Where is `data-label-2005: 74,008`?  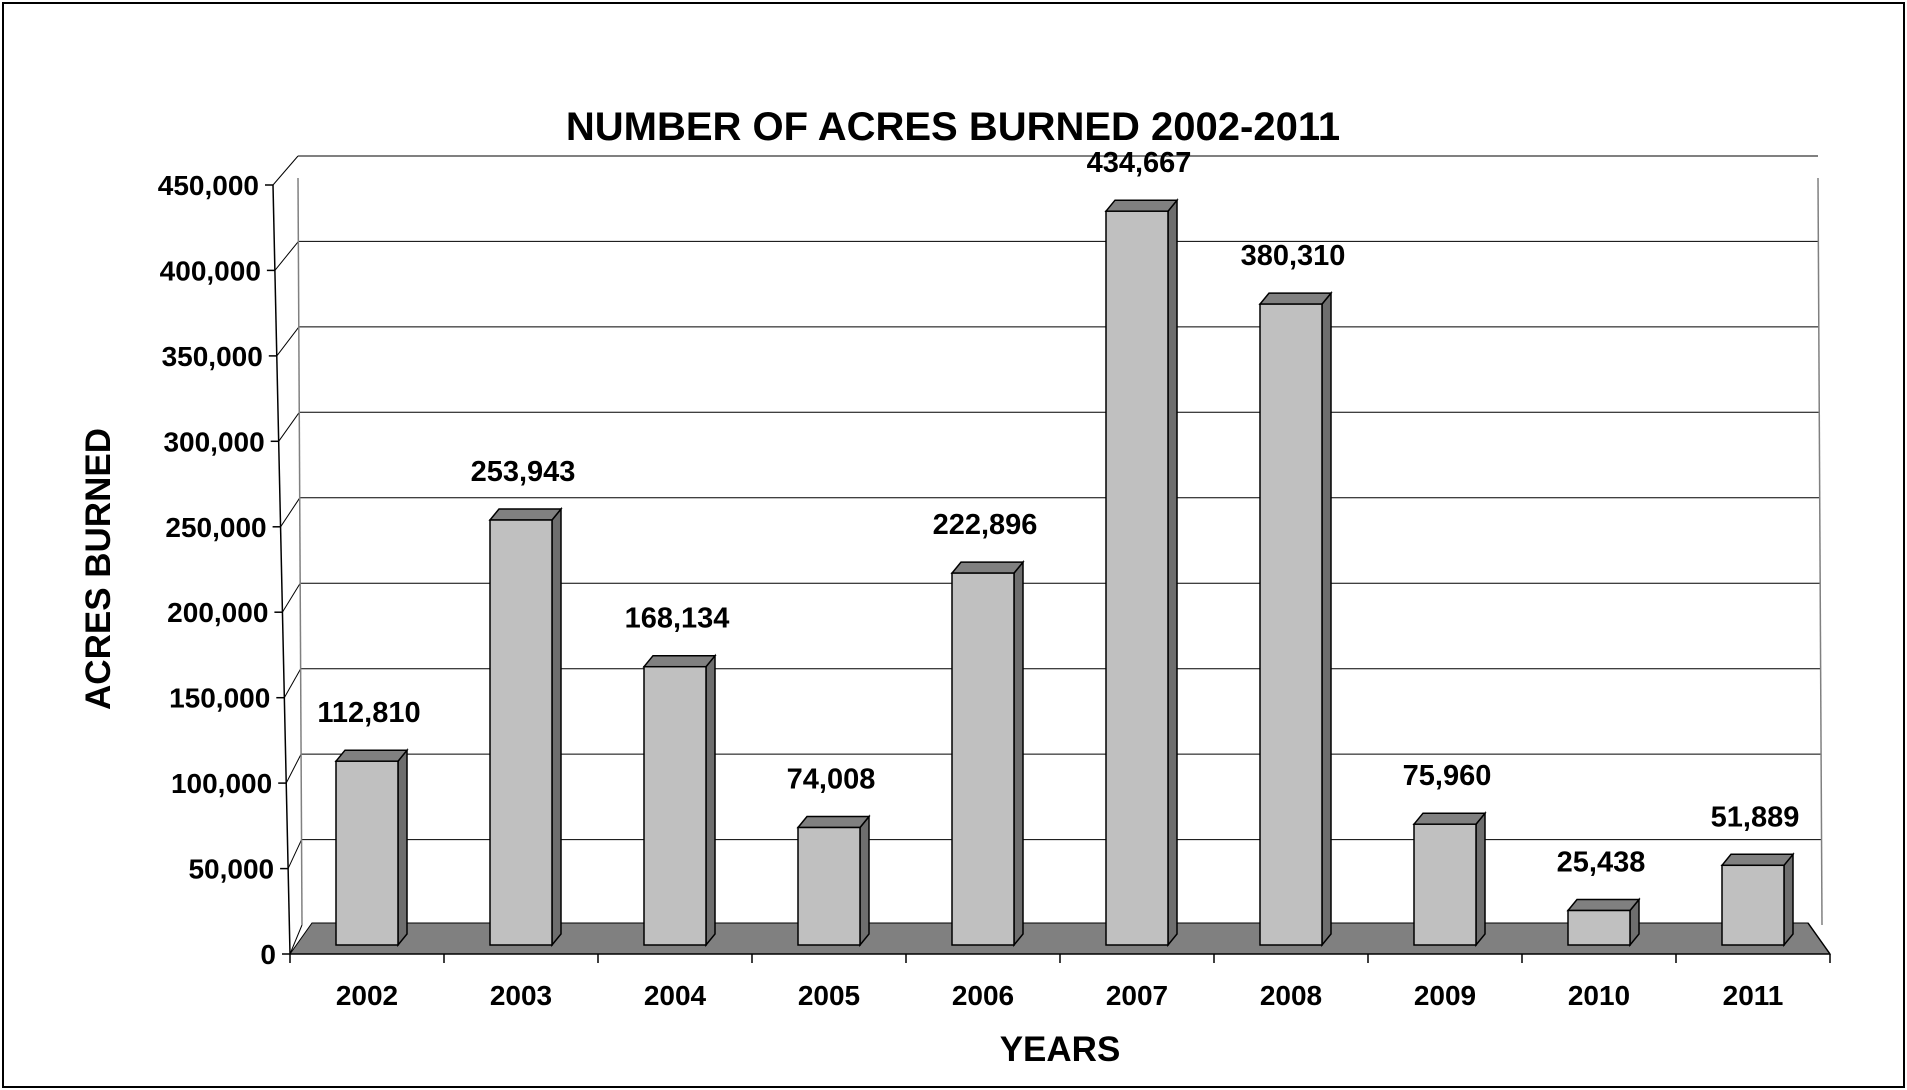
data-label-2005: 74,008 is located at coordinates (831, 780).